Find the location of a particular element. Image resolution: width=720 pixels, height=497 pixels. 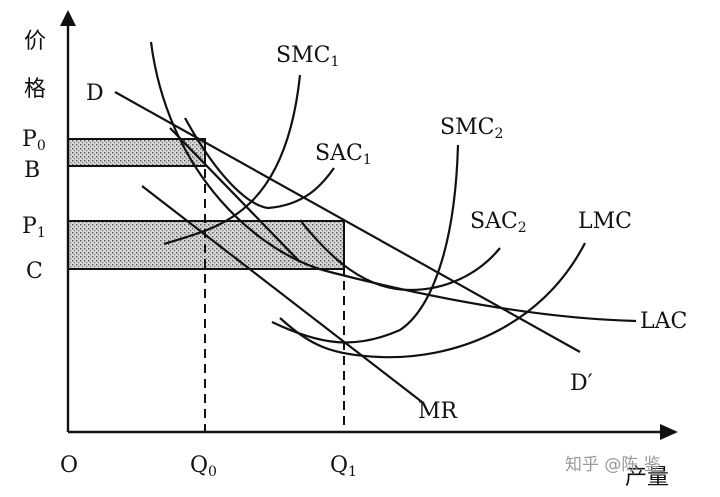

smc2-curve is located at coordinates (365, 244).